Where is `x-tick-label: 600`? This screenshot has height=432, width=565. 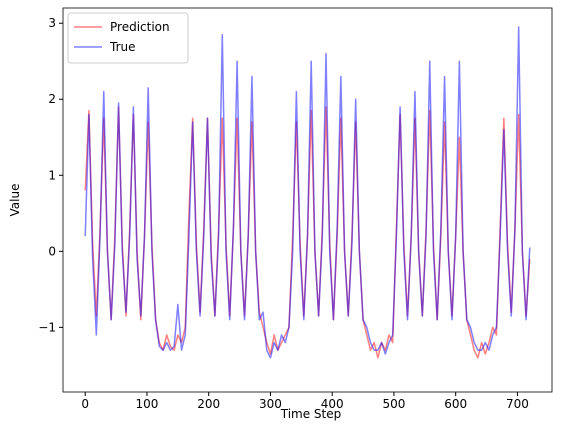 x-tick-label: 600 is located at coordinates (455, 404).